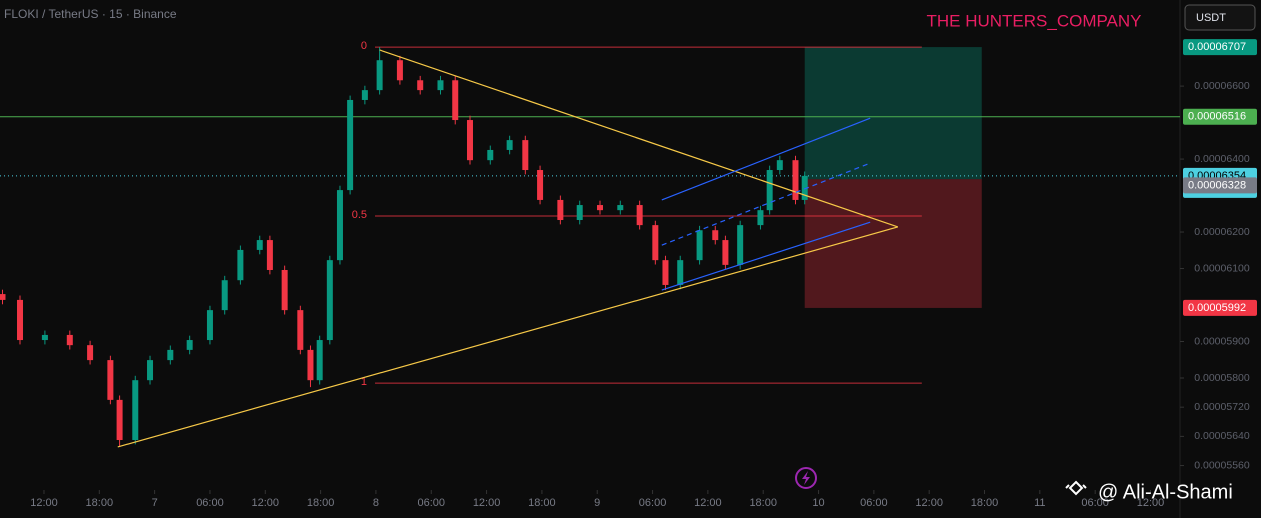  I want to click on price-label: 0.00006707, so click(1217, 47).